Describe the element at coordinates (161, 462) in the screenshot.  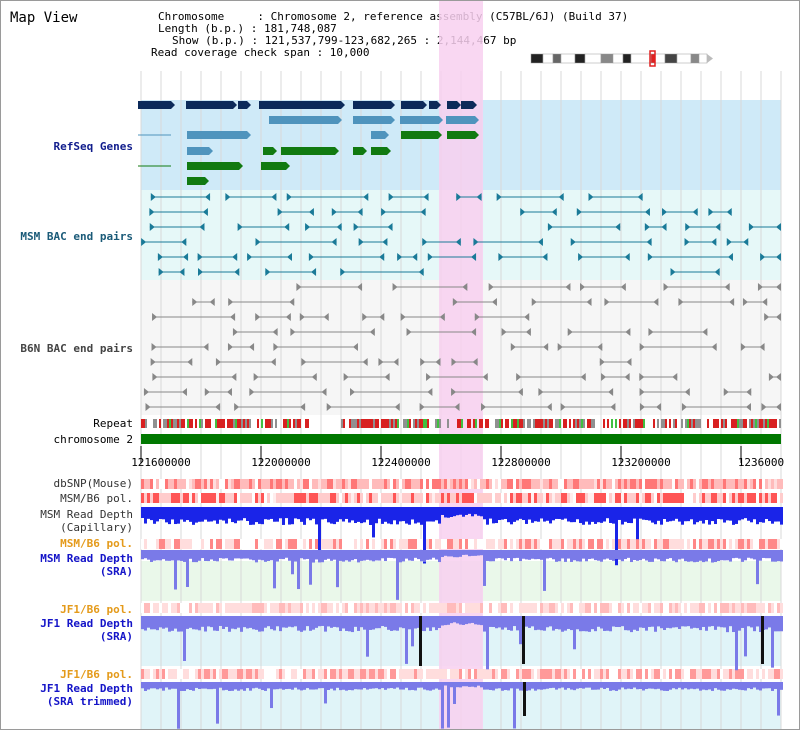
I see `axis-tick-label: 121600000` at that location.